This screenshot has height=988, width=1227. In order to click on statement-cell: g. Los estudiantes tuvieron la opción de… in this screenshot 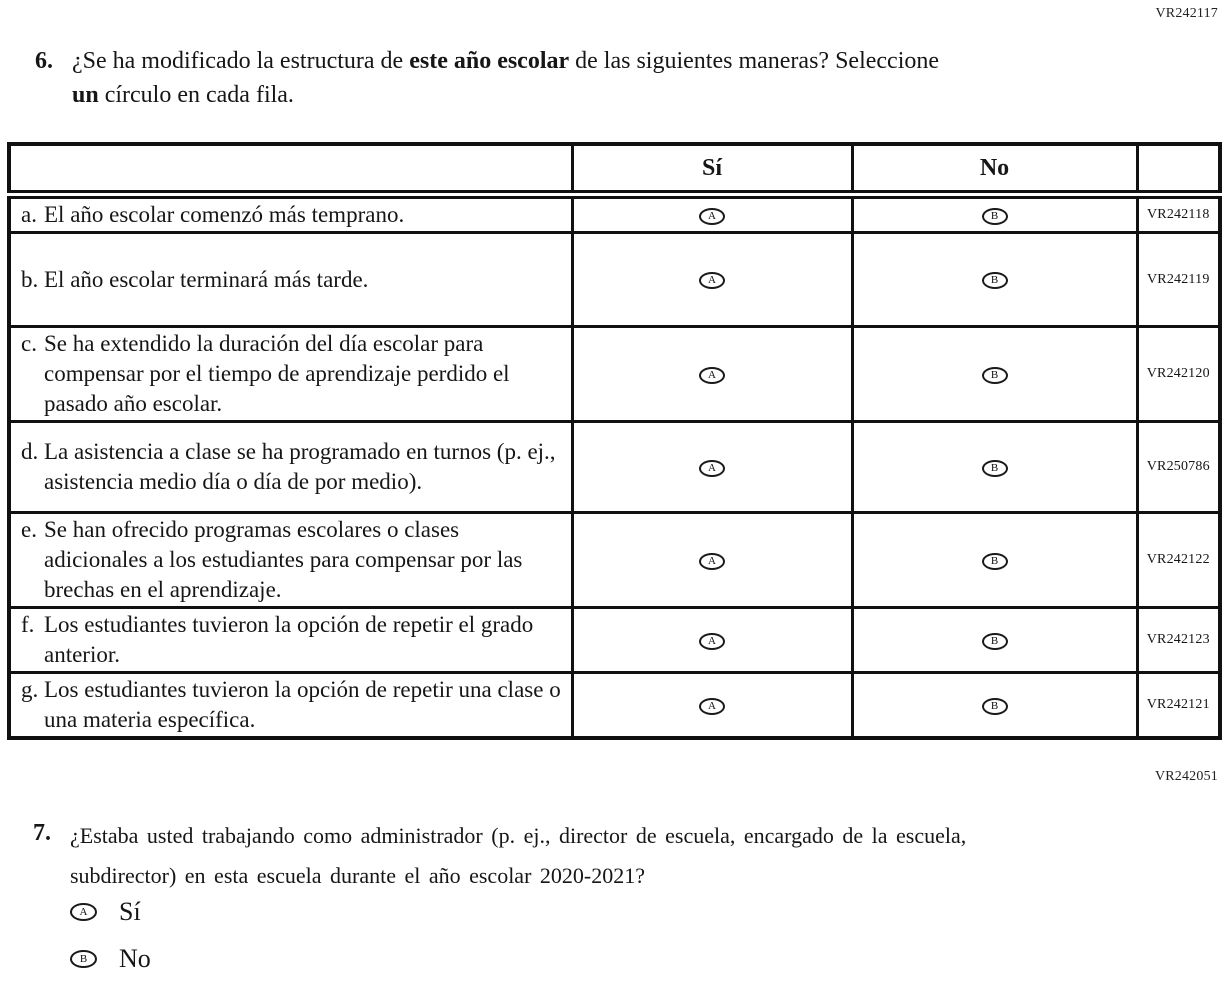, I will do `click(290, 705)`.